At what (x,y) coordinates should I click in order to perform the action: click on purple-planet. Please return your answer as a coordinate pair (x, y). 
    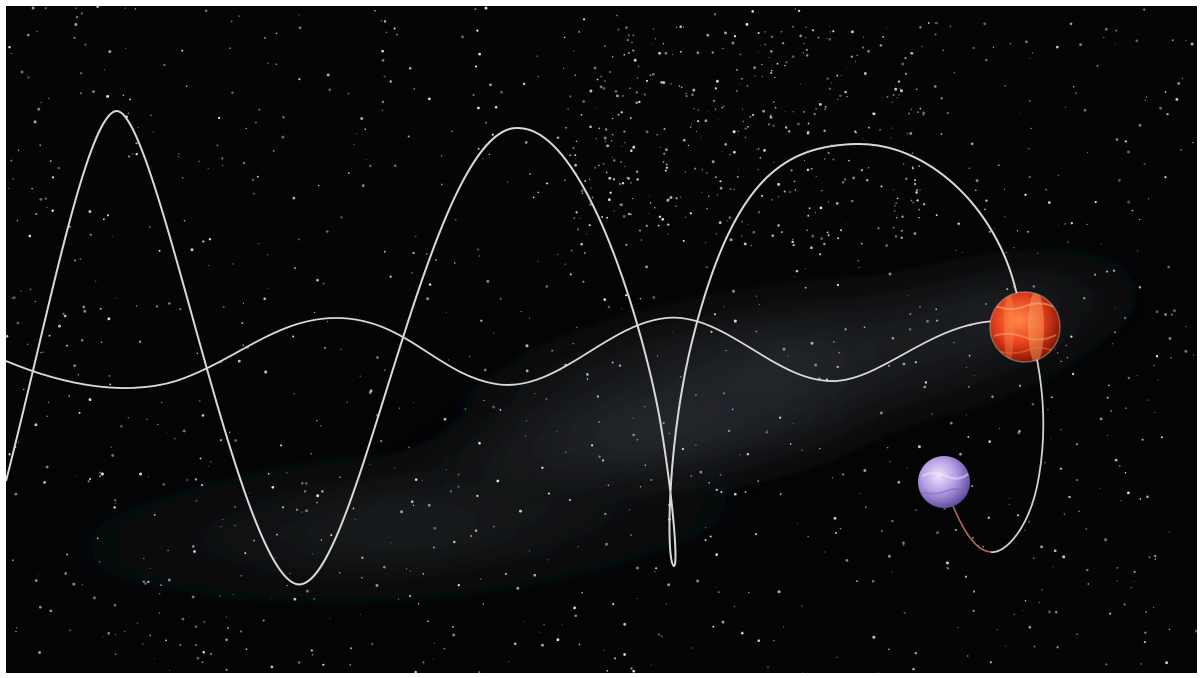
    Looking at the image, I should click on (944, 482).